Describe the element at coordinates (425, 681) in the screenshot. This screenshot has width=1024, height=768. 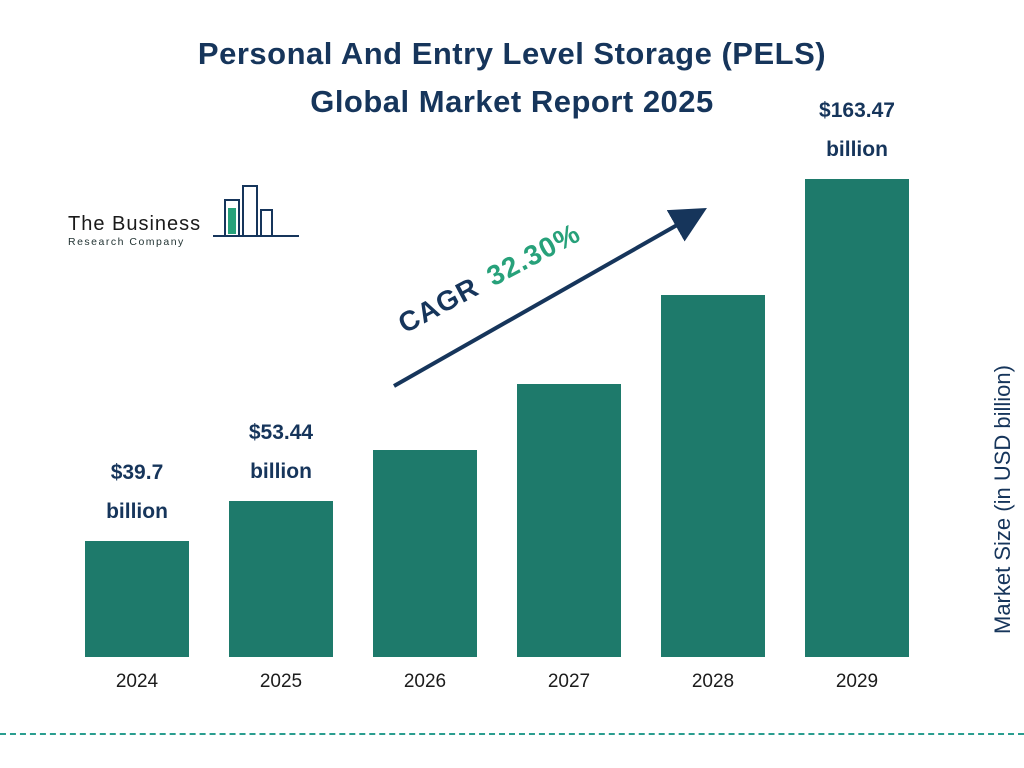
I see `x-axis-label-2026: 2026` at that location.